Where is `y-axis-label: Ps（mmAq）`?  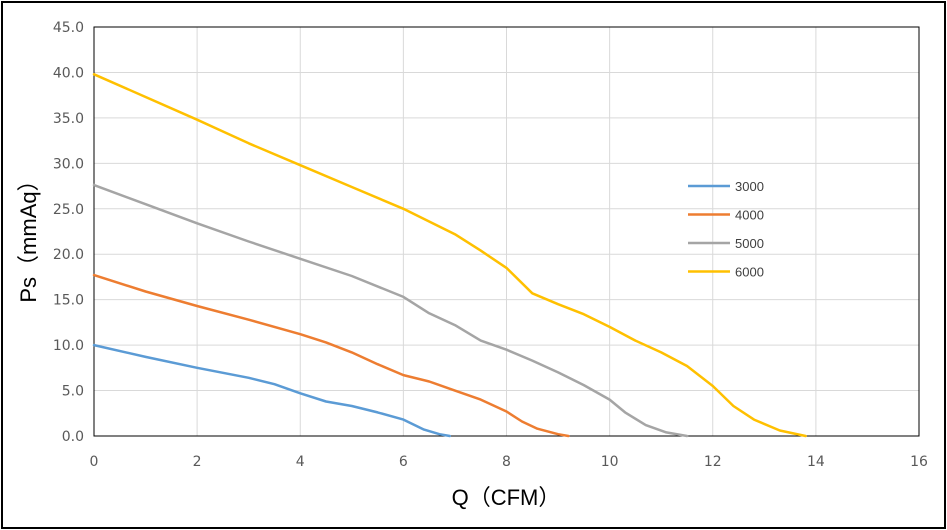
y-axis-label: Ps（mmAq） is located at coordinates (28, 235).